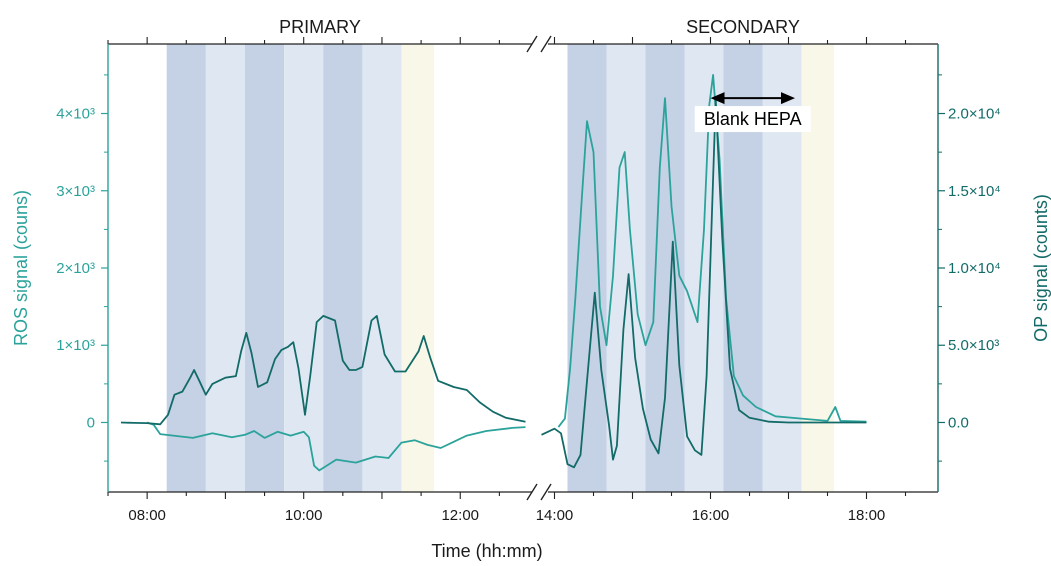 This screenshot has height=566, width=1051. I want to click on y-left-tick-label-3: 3×10³, so click(75, 191).